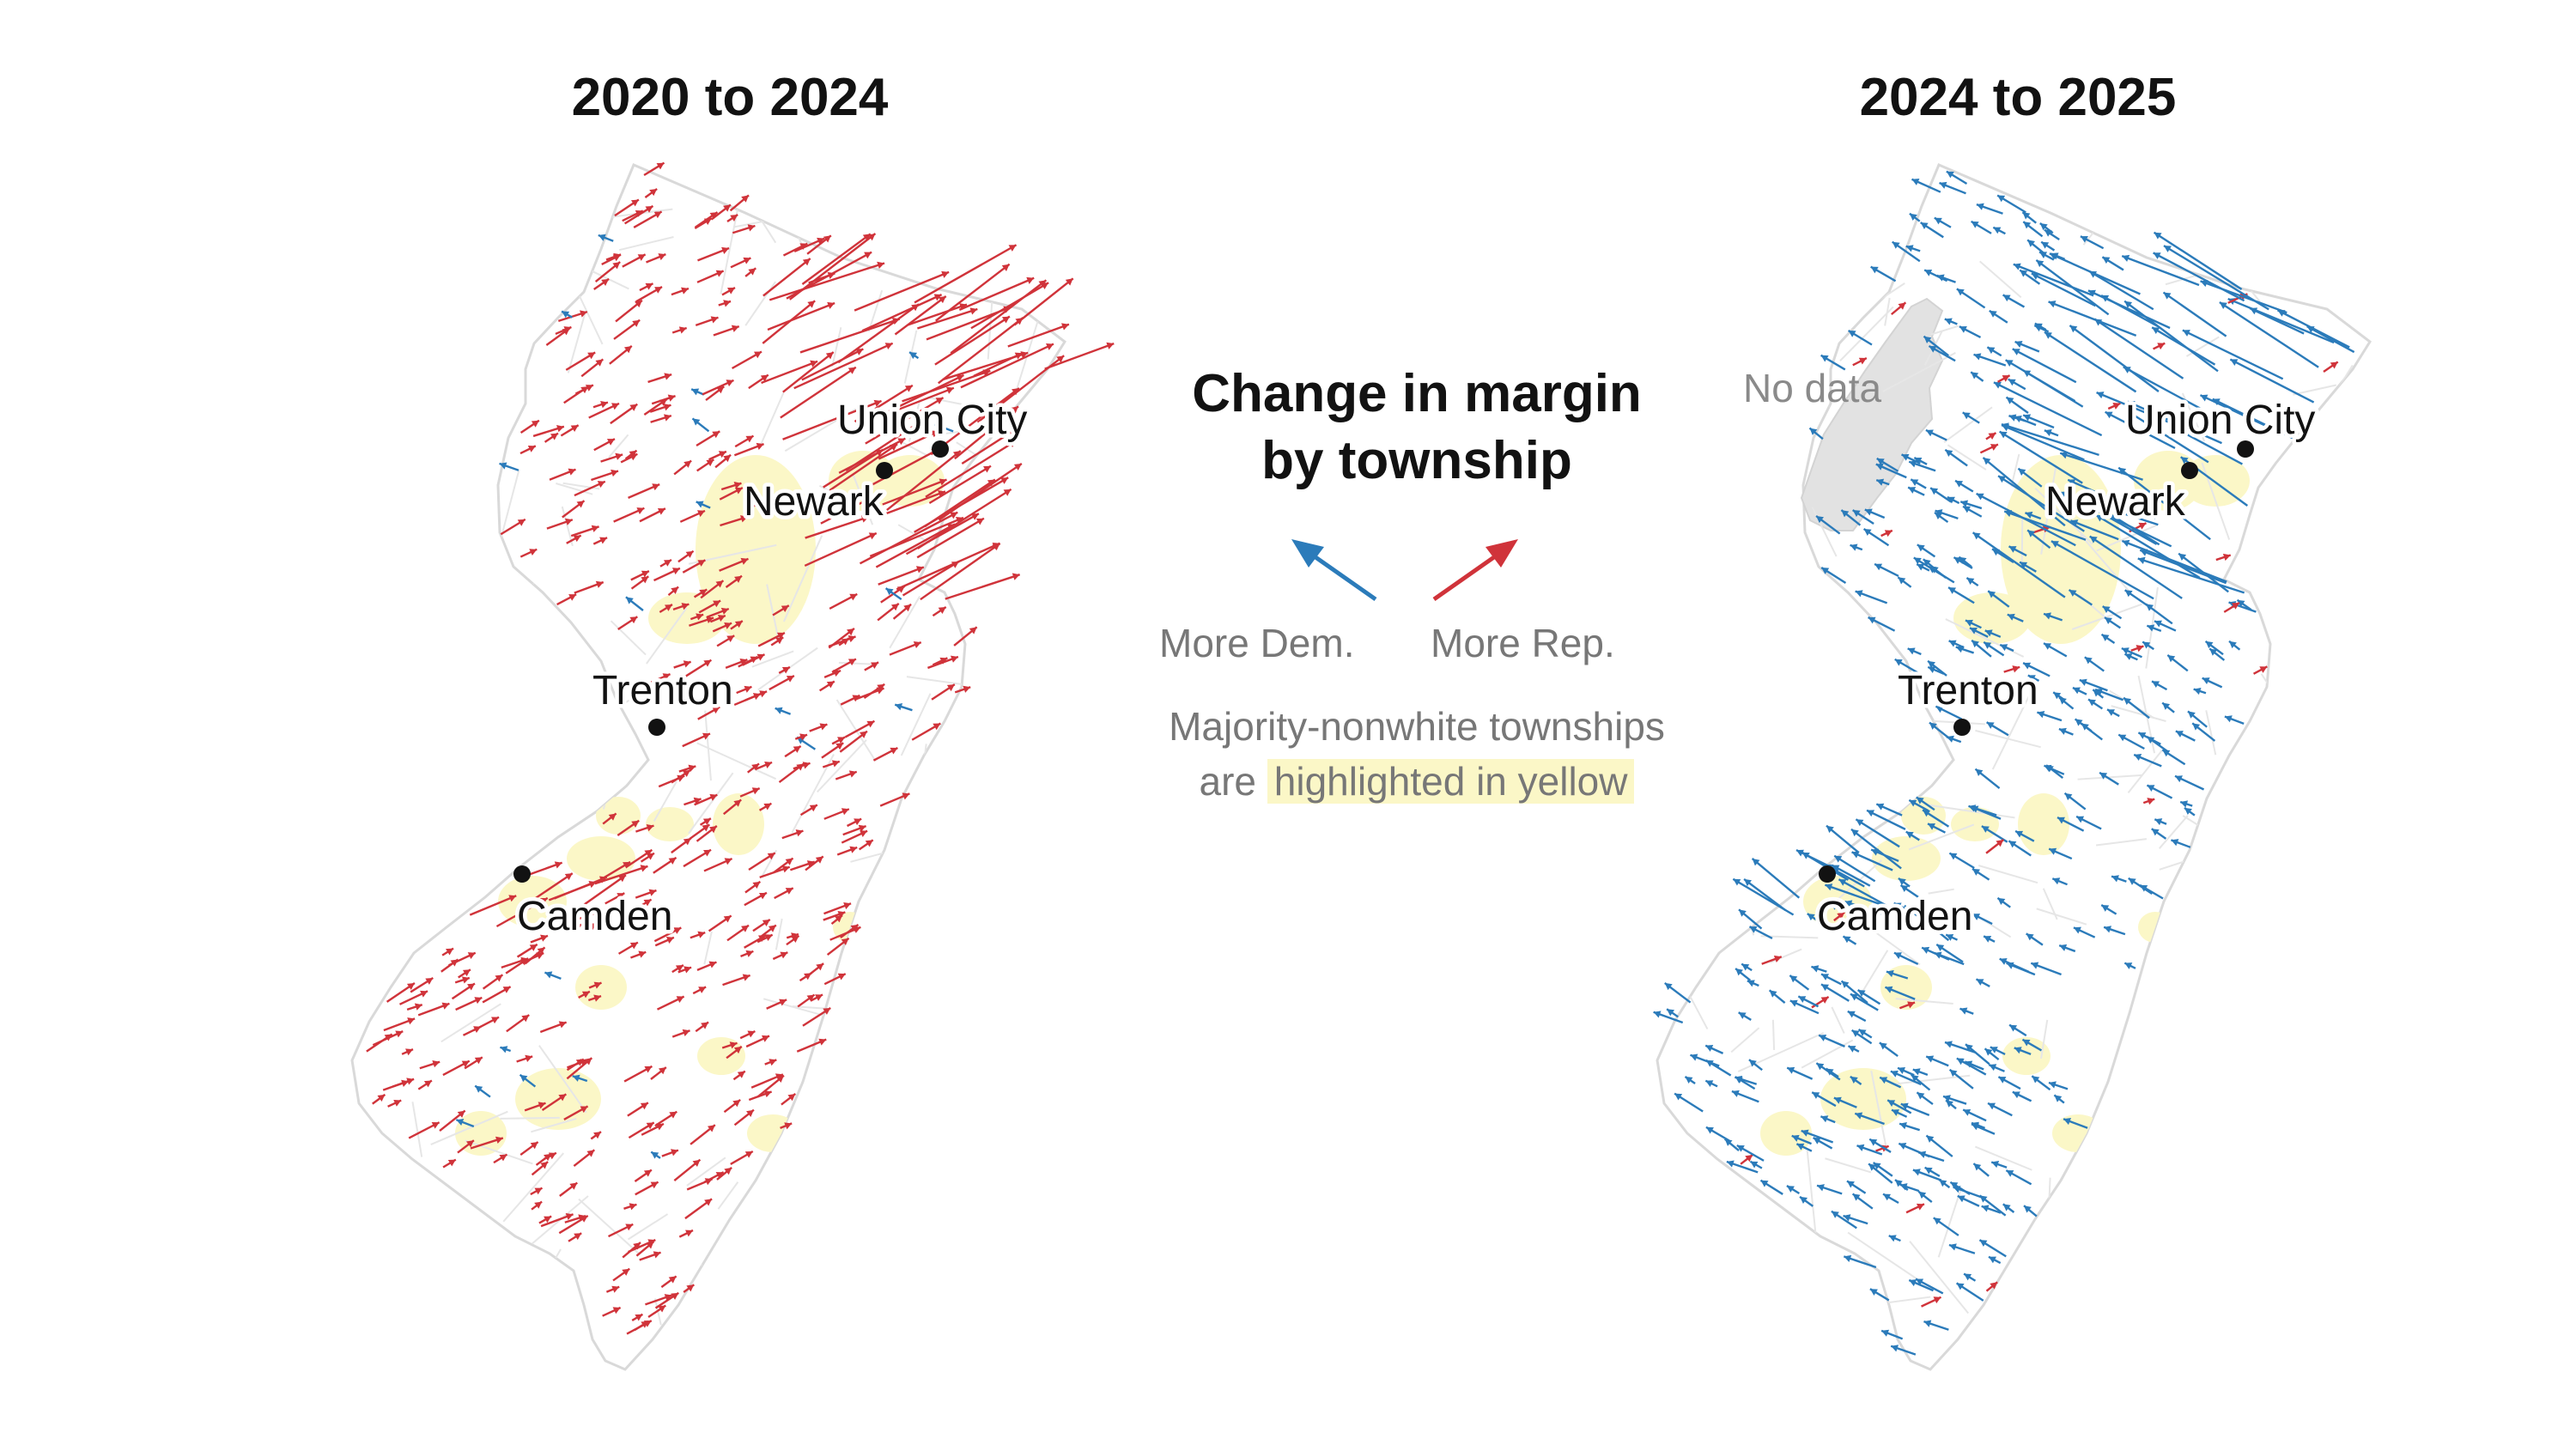  Describe the element at coordinates (1968, 691) in the screenshot. I see `city-label-trenton: Trenton` at that location.